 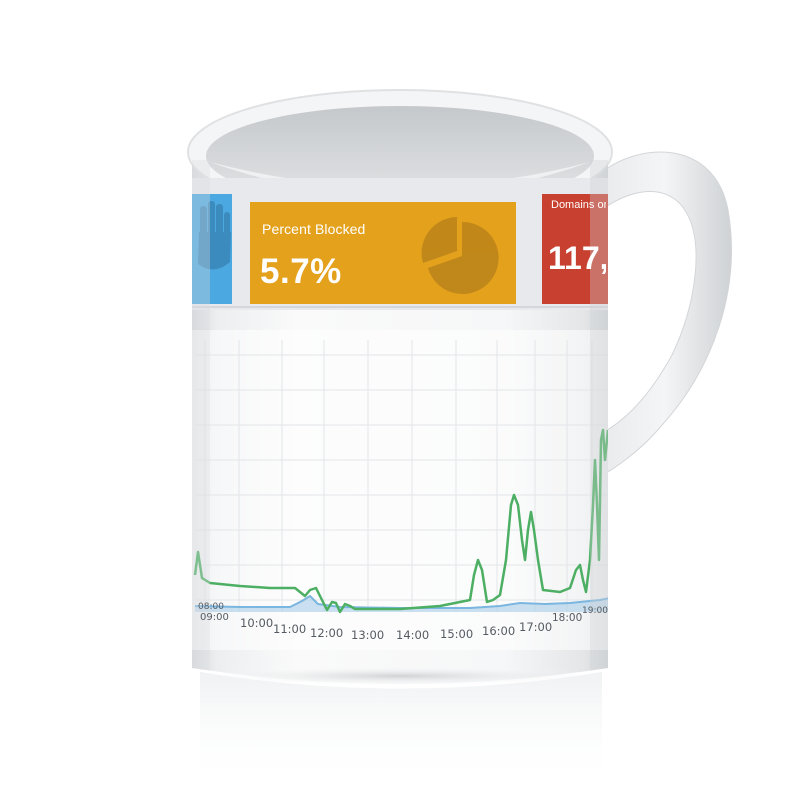 What do you see at coordinates (536, 627) in the screenshot?
I see `x-tick-label: 17:00` at bounding box center [536, 627].